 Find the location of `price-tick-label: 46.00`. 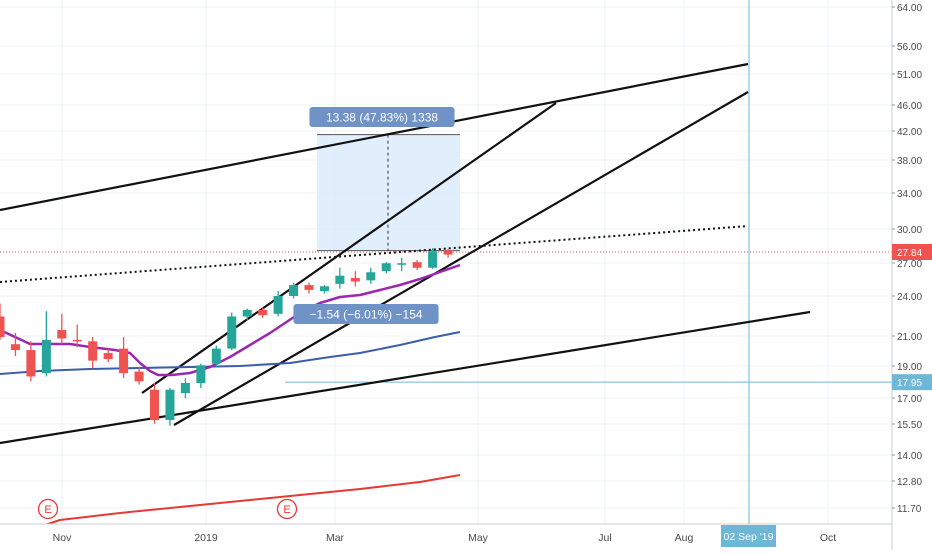

price-tick-label: 46.00 is located at coordinates (909, 106).